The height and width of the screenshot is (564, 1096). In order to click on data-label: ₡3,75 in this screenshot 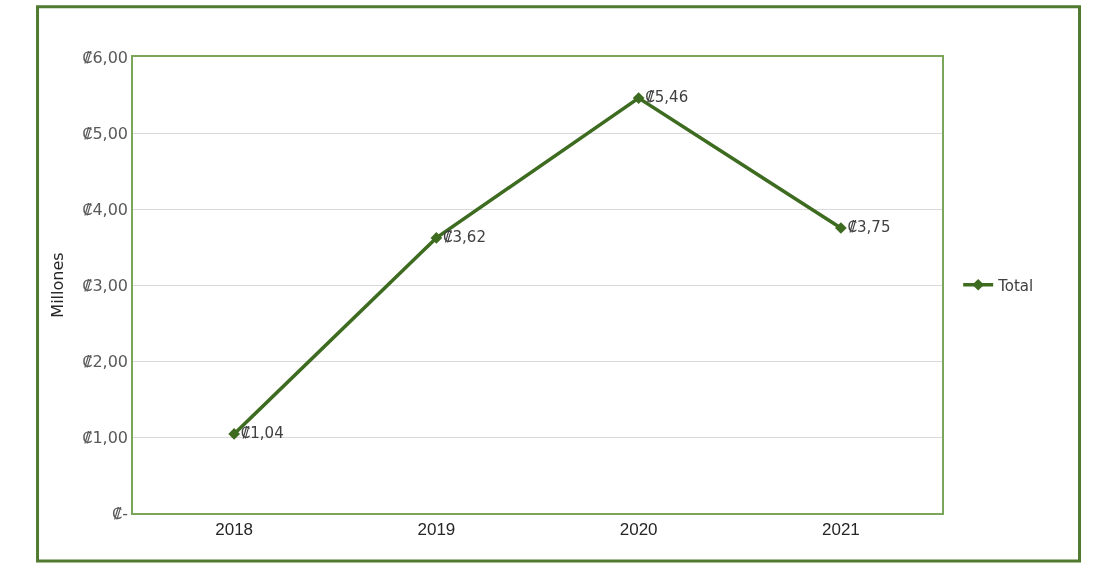, I will do `click(869, 226)`.